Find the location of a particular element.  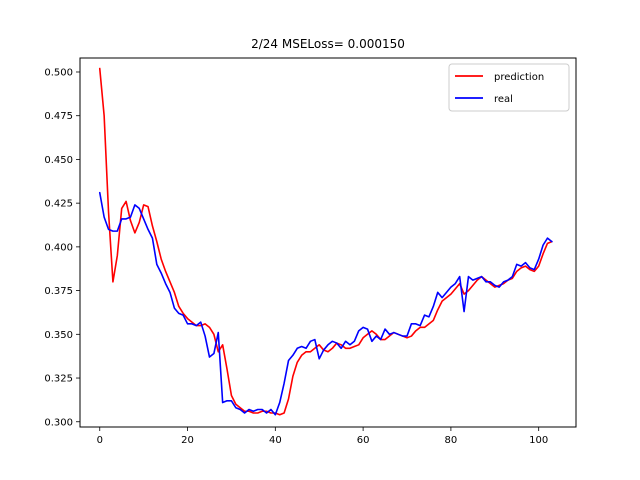

y-tick-label: 0.475 is located at coordinates (58, 116).